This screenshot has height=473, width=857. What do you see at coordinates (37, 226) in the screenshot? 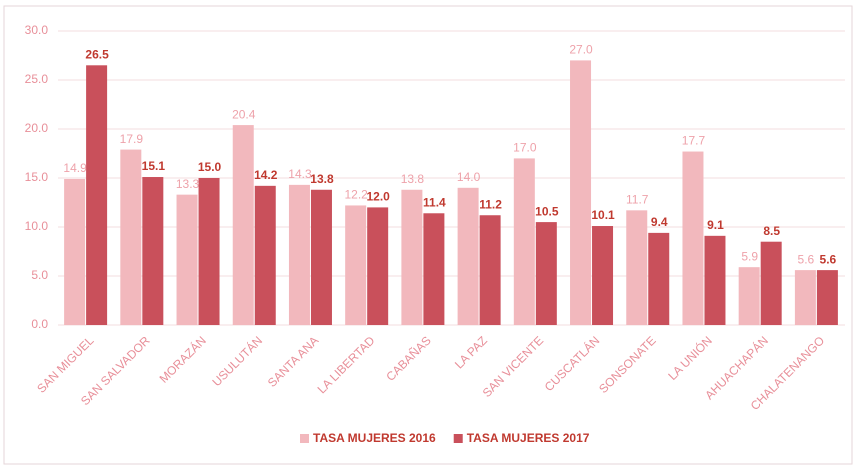
I see `y-tick-label: 10.0` at bounding box center [37, 226].